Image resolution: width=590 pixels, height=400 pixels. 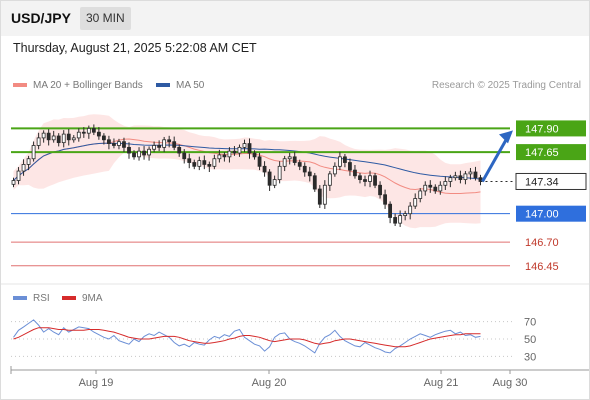 What do you see at coordinates (506, 85) in the screenshot?
I see `research-credit: Research © 2025 Trading Central` at bounding box center [506, 85].